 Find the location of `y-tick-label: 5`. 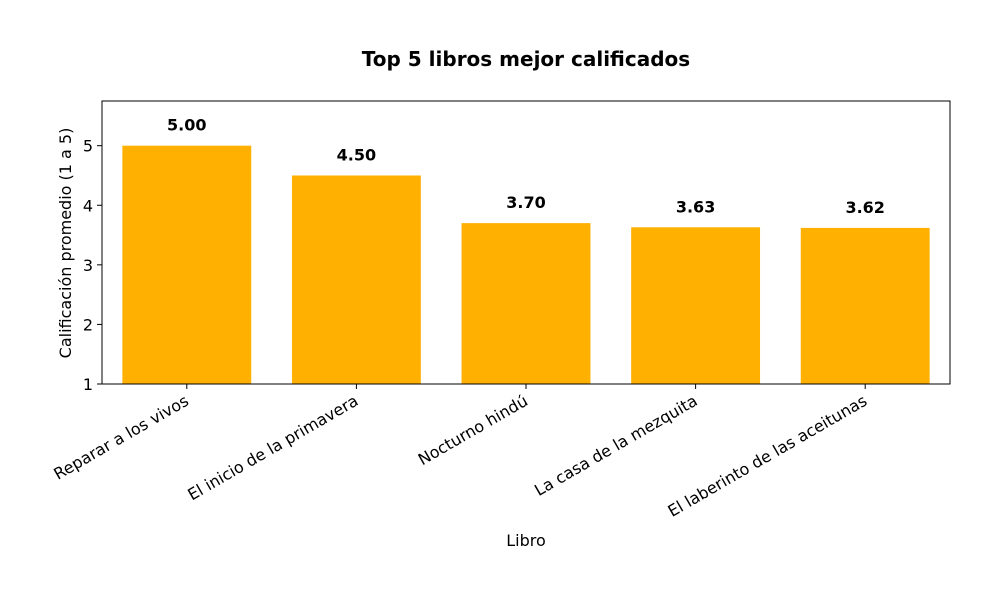

y-tick-label: 5 is located at coordinates (88, 146).